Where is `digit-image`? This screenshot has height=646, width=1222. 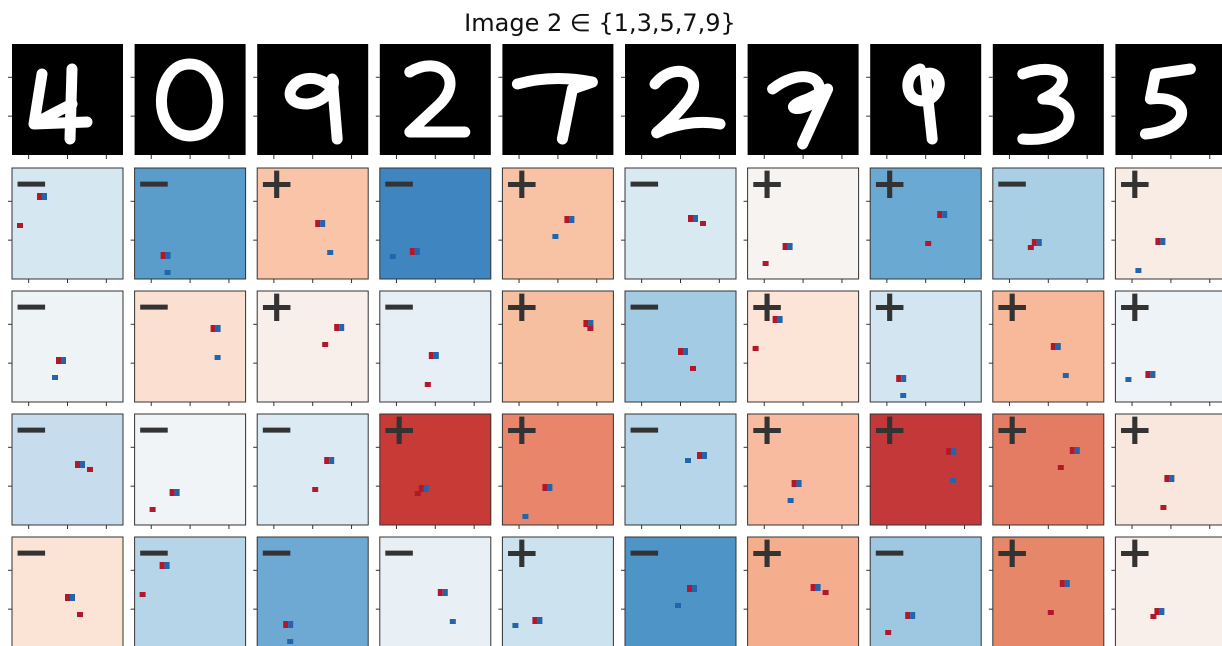
digit-image is located at coordinates (680, 99).